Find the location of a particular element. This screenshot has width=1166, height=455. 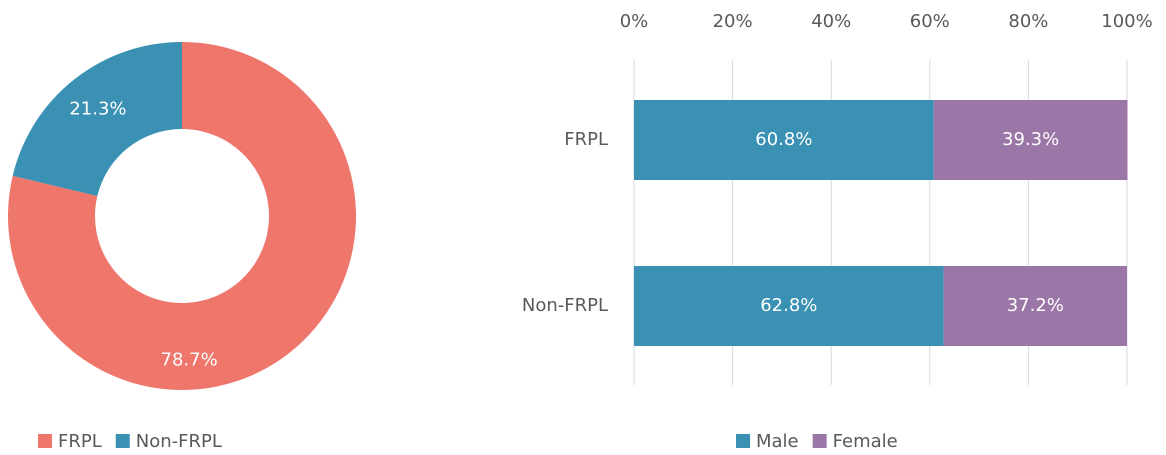

x-tick-label: 40% is located at coordinates (831, 21).